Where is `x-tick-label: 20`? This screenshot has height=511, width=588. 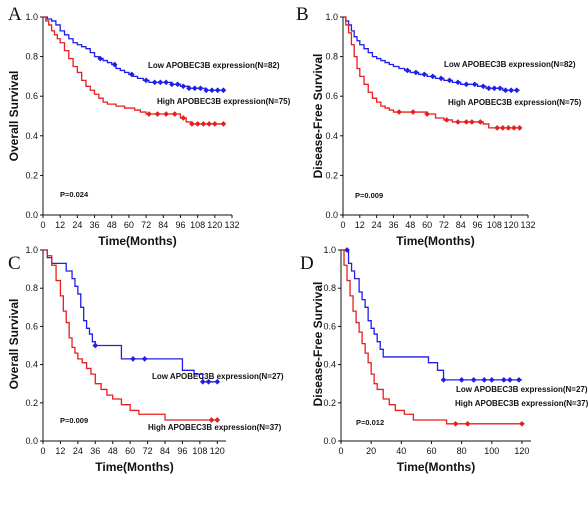 x-tick-label: 20 is located at coordinates (371, 451).